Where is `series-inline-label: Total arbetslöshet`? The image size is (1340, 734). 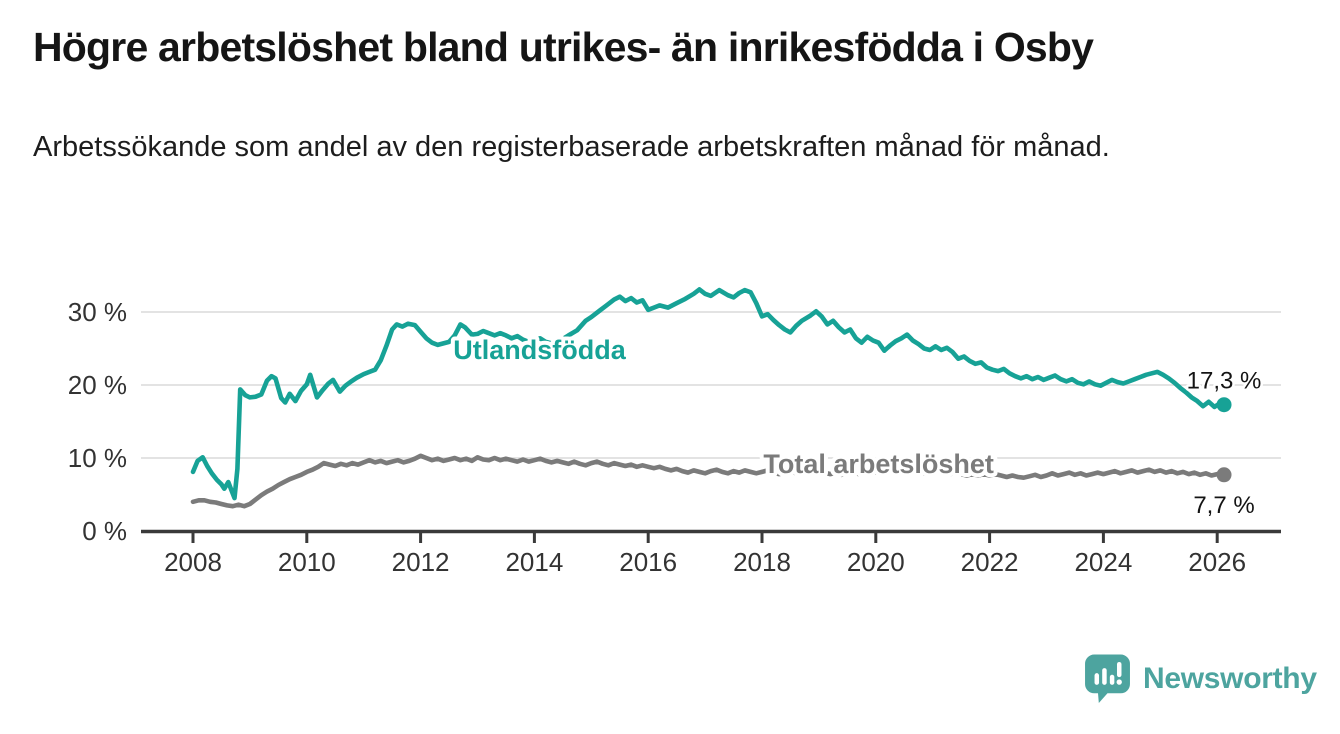
series-inline-label: Total arbetslöshet is located at coordinates (878, 464).